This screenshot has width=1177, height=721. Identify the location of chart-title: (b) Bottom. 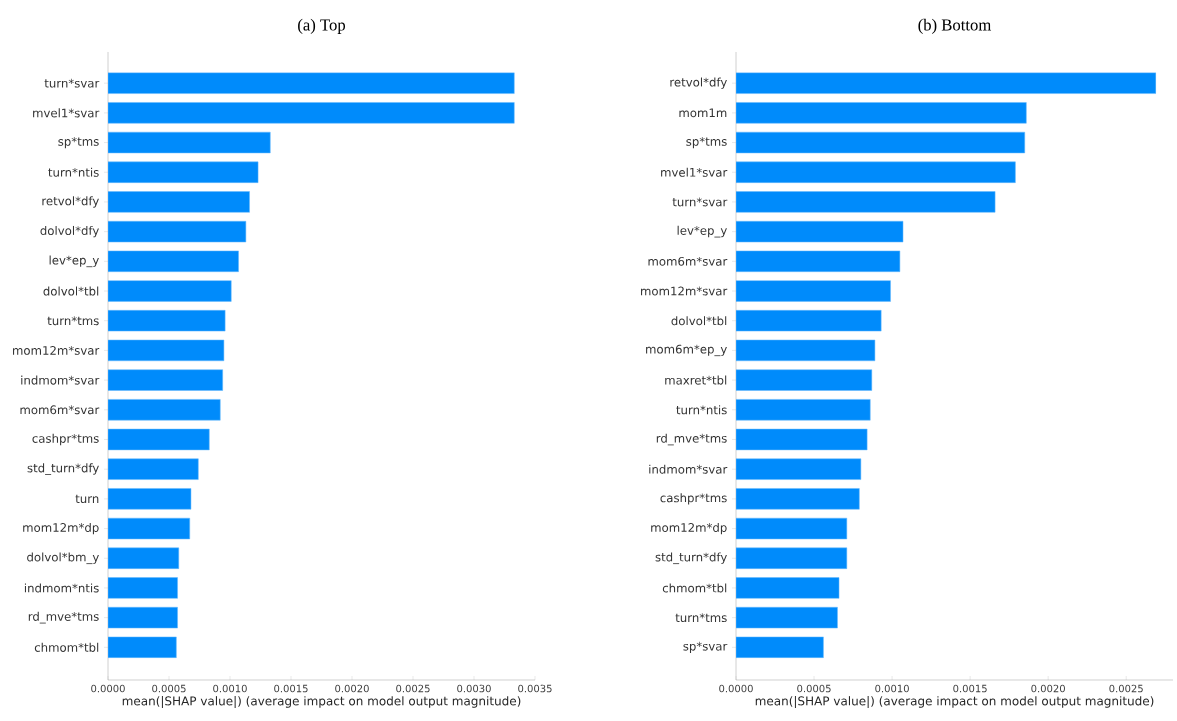
(955, 26).